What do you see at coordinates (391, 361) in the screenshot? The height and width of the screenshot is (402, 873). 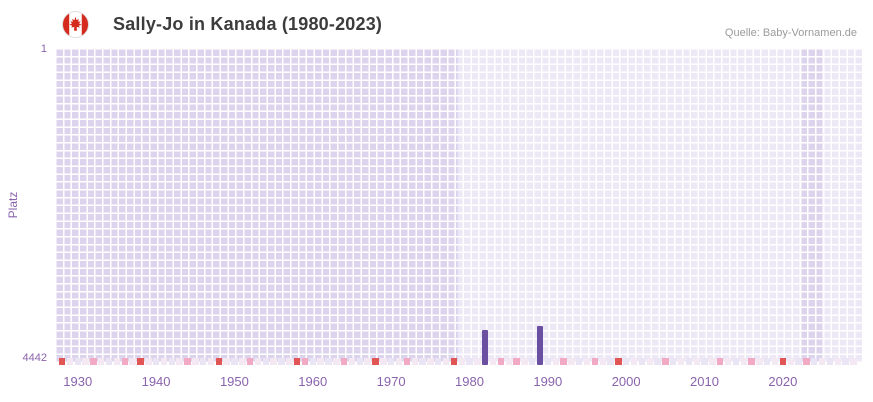 I see `strip-cell-1970` at bounding box center [391, 361].